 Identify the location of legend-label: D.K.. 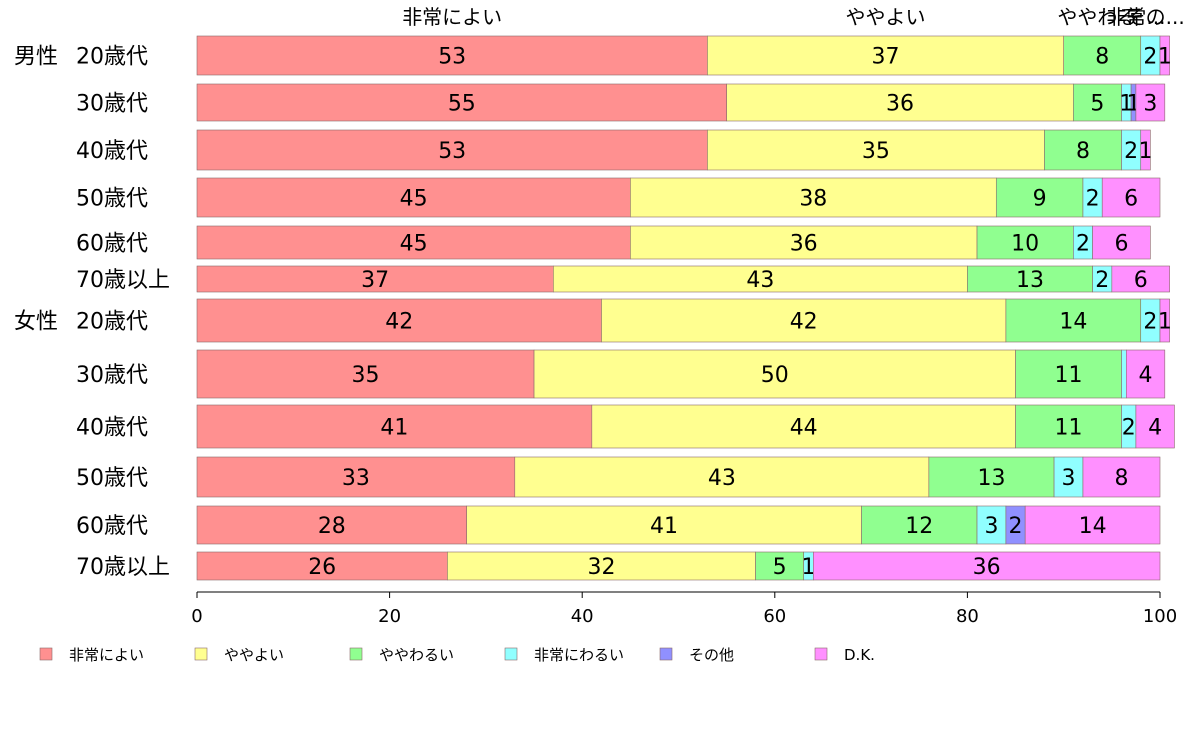
(859, 655).